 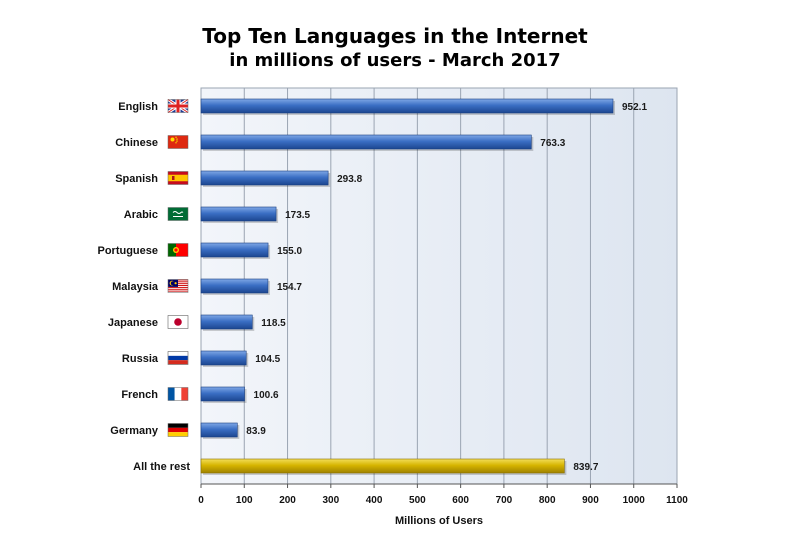 I want to click on chart-title: Top Ten Languages in the Internet, so click(x=395, y=36).